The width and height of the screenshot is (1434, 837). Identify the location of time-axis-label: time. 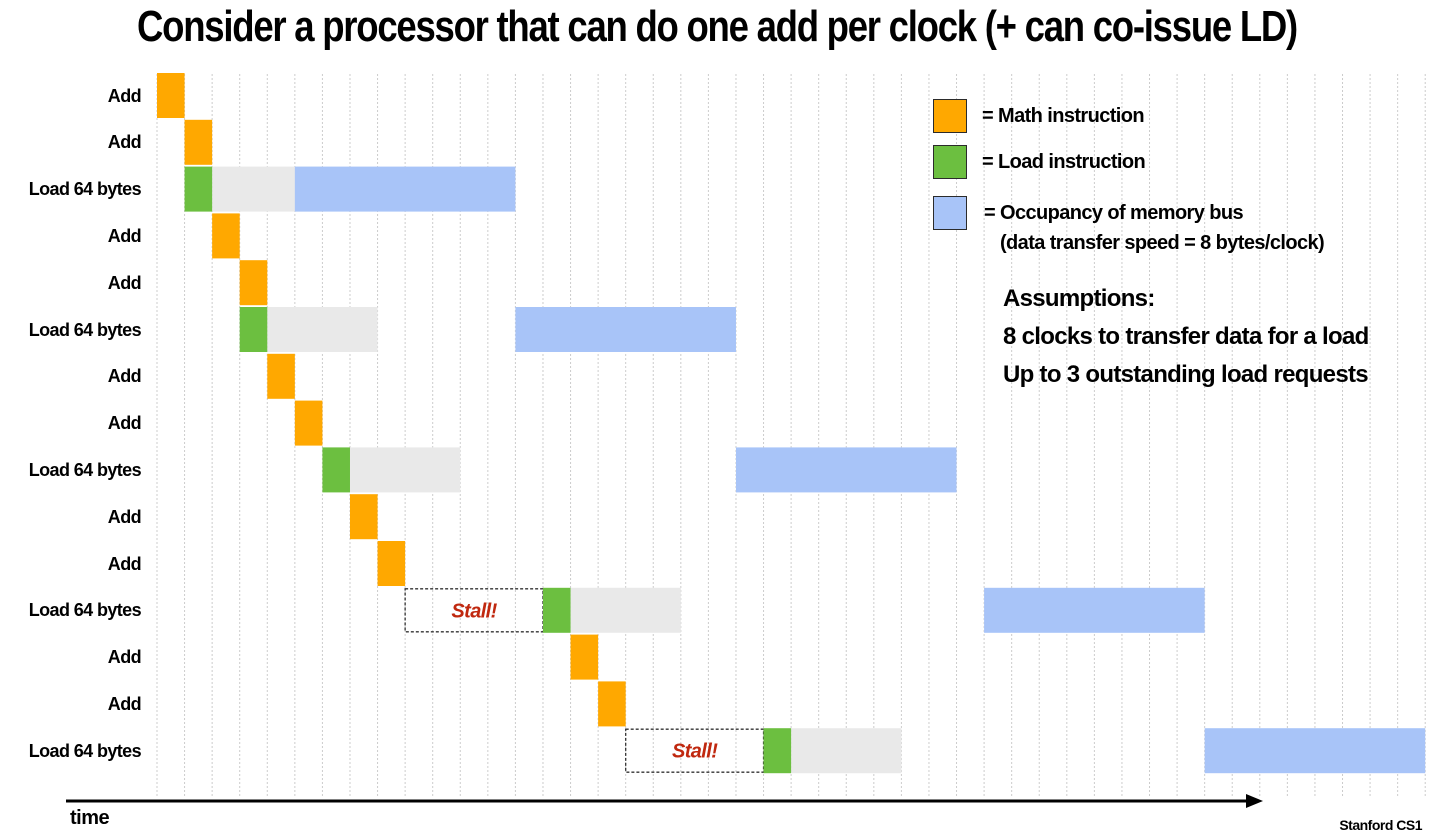
(90, 818).